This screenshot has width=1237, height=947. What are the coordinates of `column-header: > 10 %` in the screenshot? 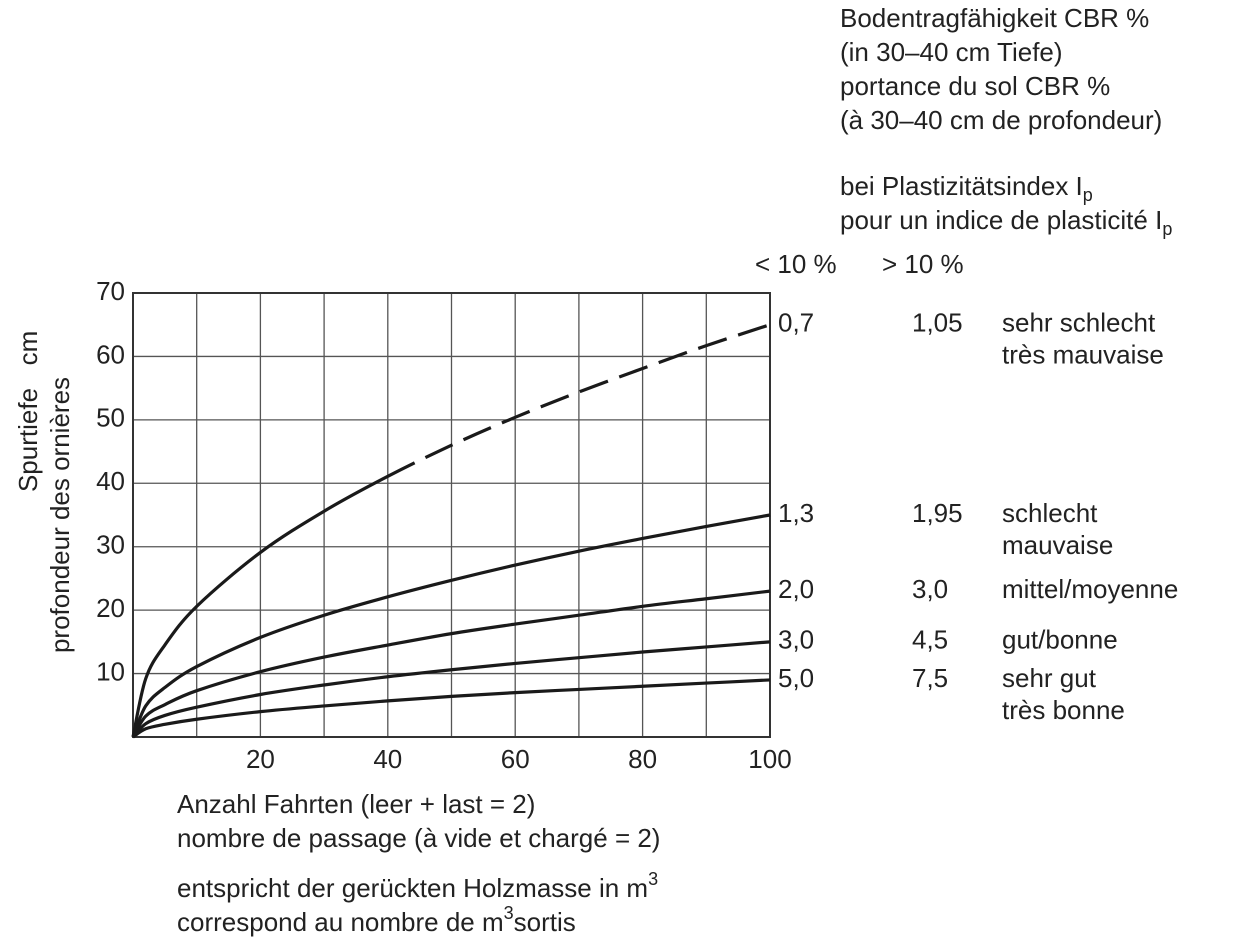 It's located at (923, 264).